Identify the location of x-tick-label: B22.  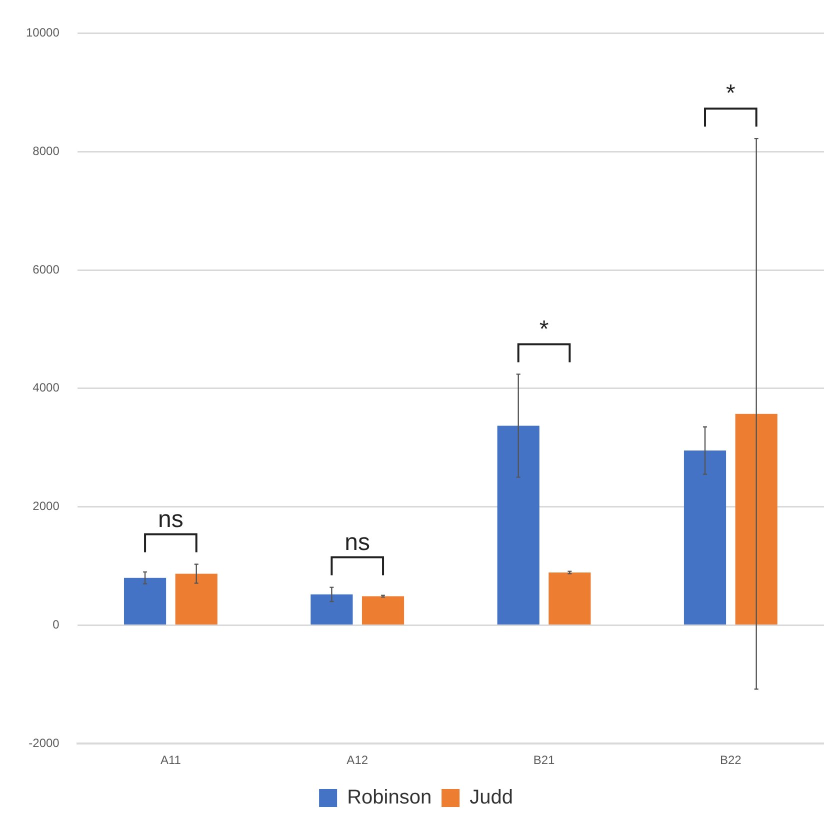
(731, 760).